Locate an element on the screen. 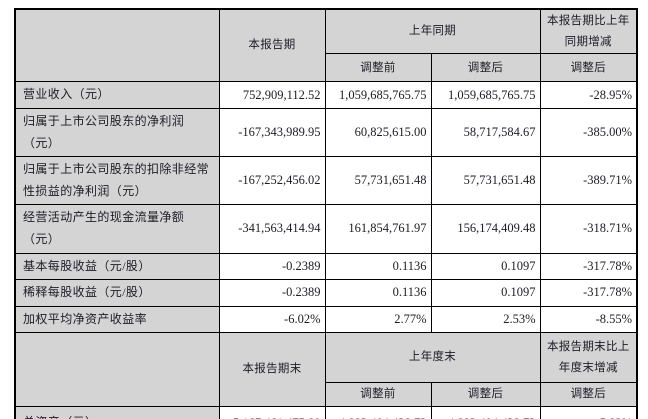 This screenshot has height=419, width=648. header-period-change: 本报告期比上年同期增减 is located at coordinates (588, 31).